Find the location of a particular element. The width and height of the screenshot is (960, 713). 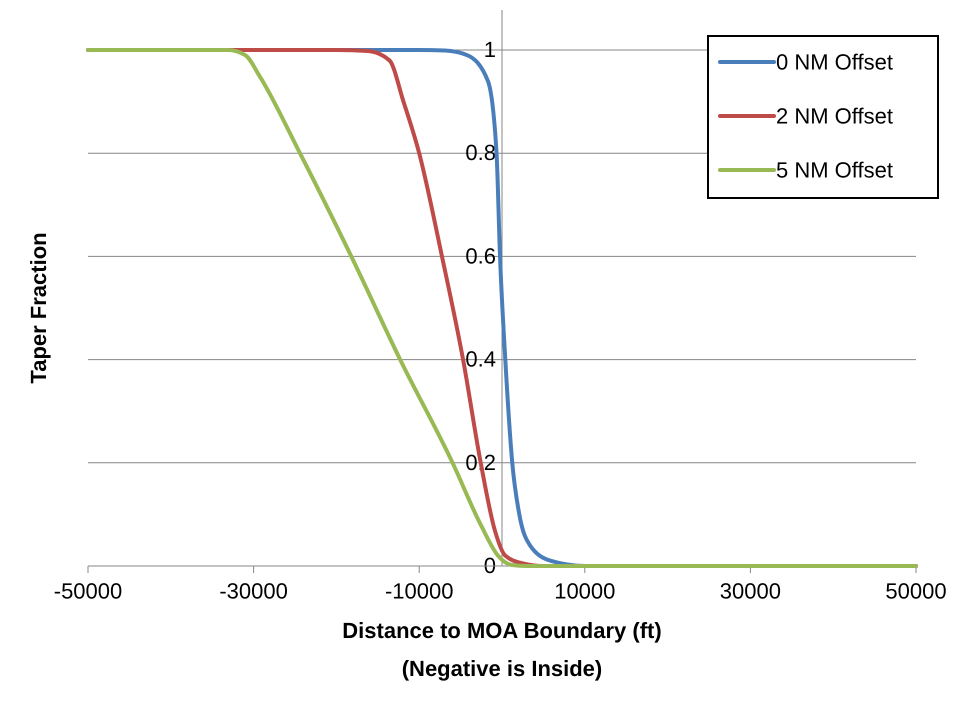

y-tick-label: 0.6 is located at coordinates (480, 255).